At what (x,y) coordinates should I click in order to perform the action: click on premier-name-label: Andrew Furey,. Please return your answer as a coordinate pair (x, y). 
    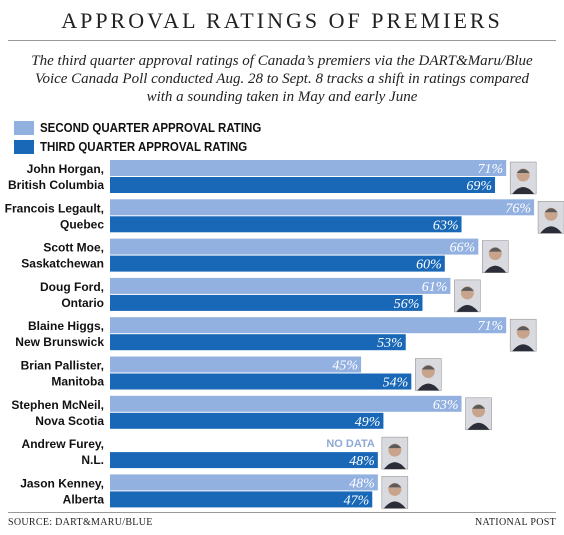
    Looking at the image, I should click on (63, 444).